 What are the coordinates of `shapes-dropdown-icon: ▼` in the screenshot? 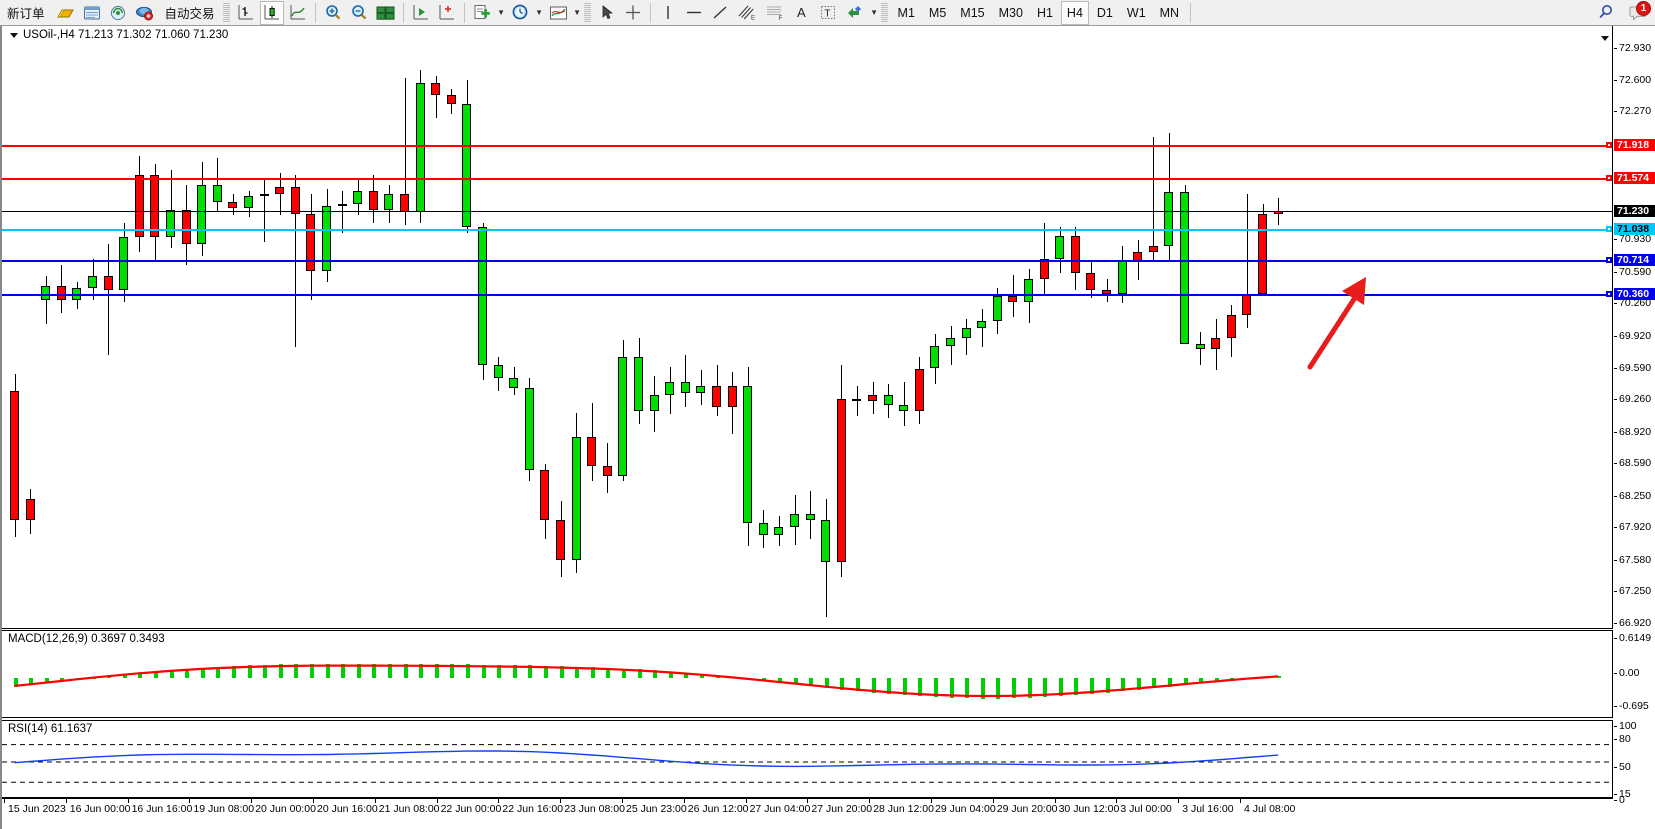 It's located at (874, 12).